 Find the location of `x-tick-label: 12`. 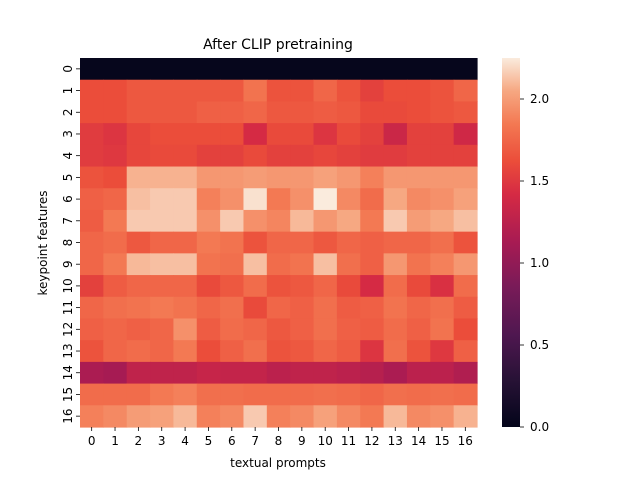

x-tick-label: 12 is located at coordinates (371, 441).